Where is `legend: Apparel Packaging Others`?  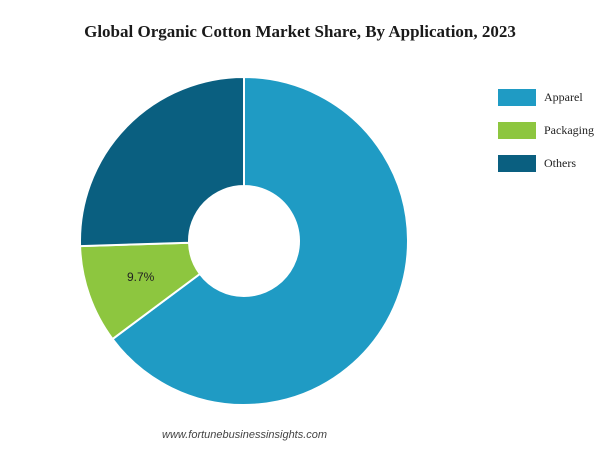 legend: Apparel Packaging Others is located at coordinates (546, 137).